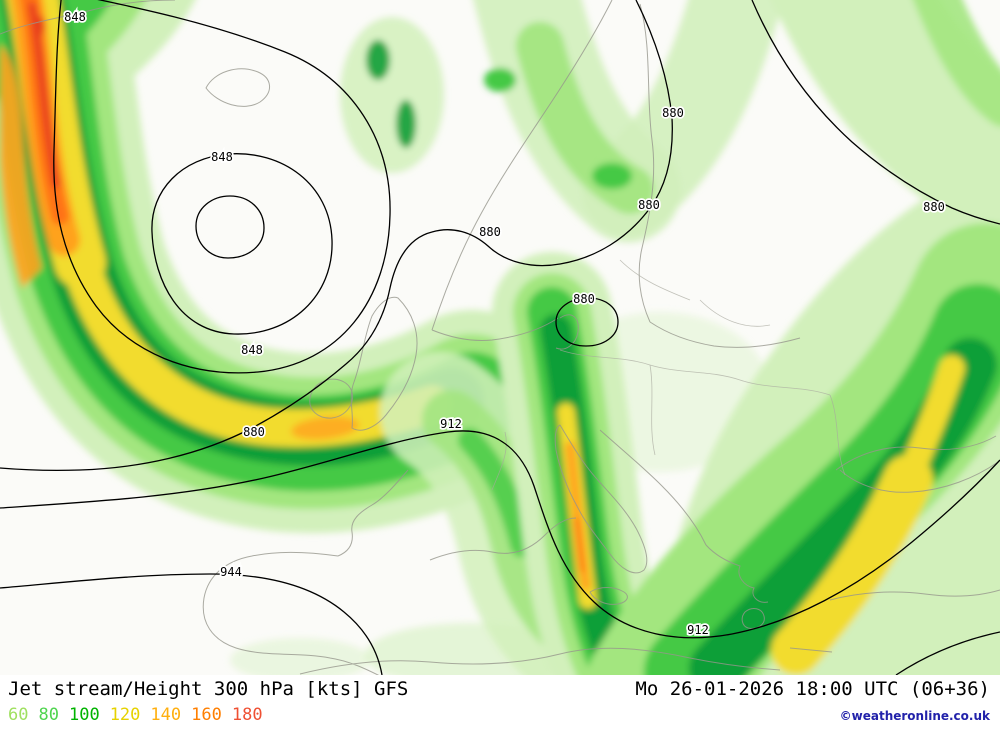 This screenshot has width=1000, height=733. I want to click on legend-value-100: 100, so click(84, 715).